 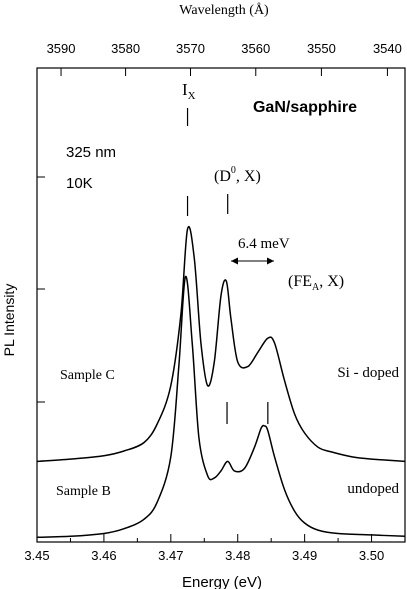 I want to click on series-label-sample-c: Sample C, so click(x=87, y=375).